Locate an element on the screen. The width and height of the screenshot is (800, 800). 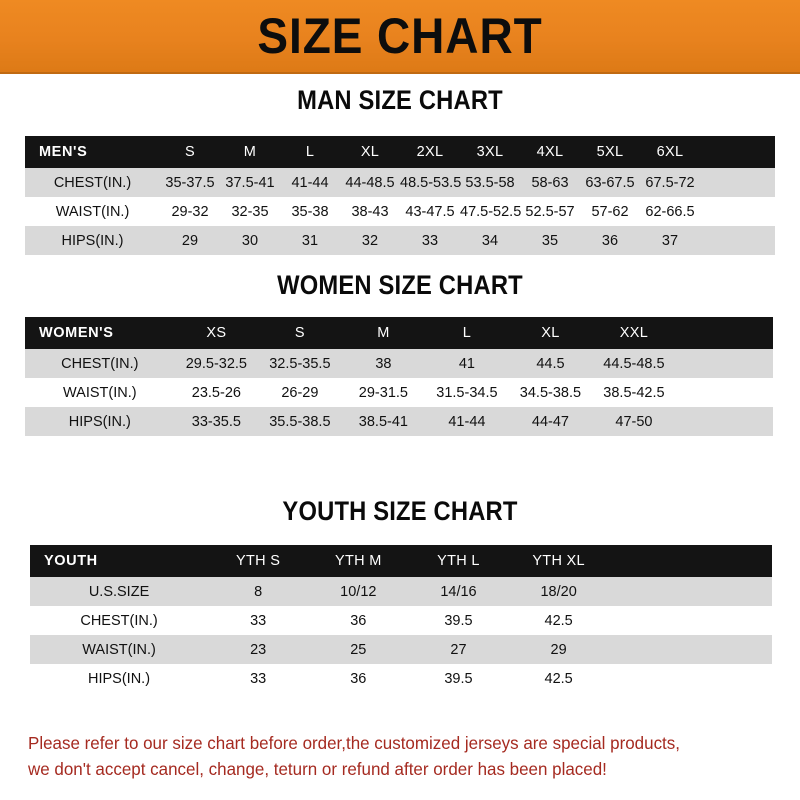
measurement-cell: 38 is located at coordinates (383, 363).